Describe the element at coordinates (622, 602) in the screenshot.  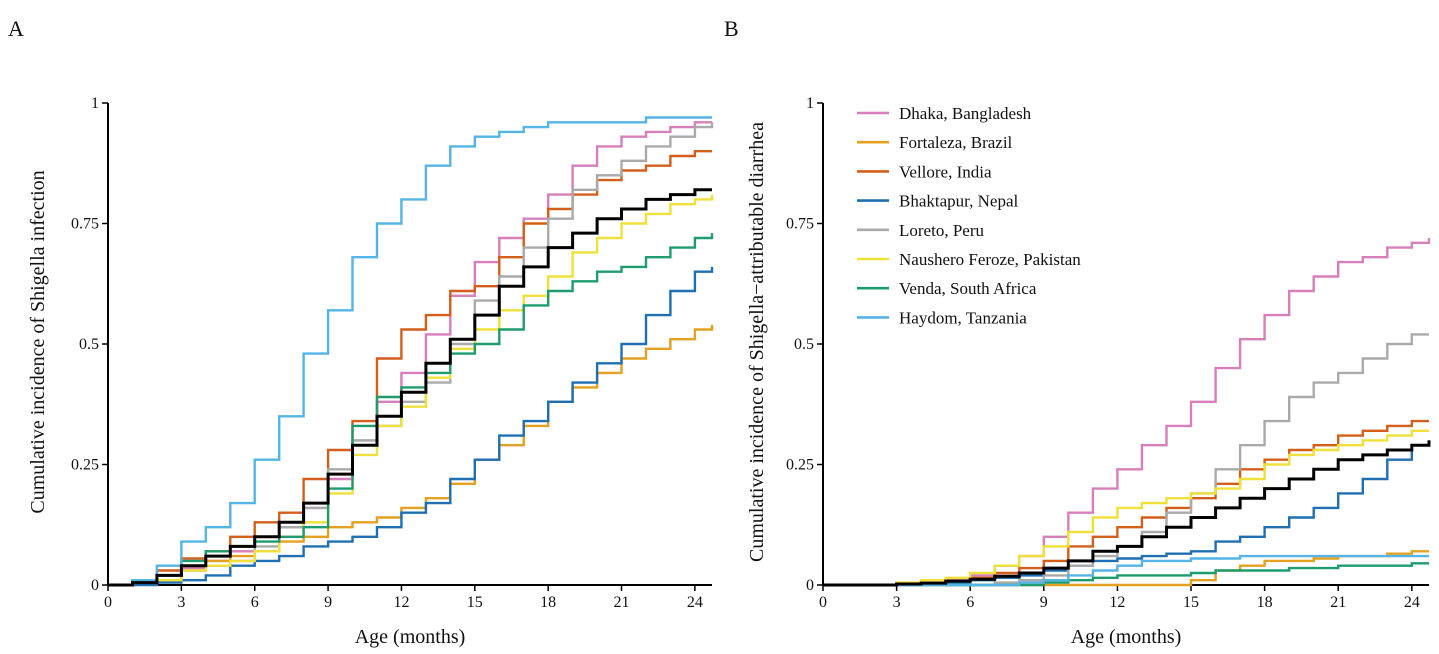
I see `panel-a-x-tick-label: 21` at that location.